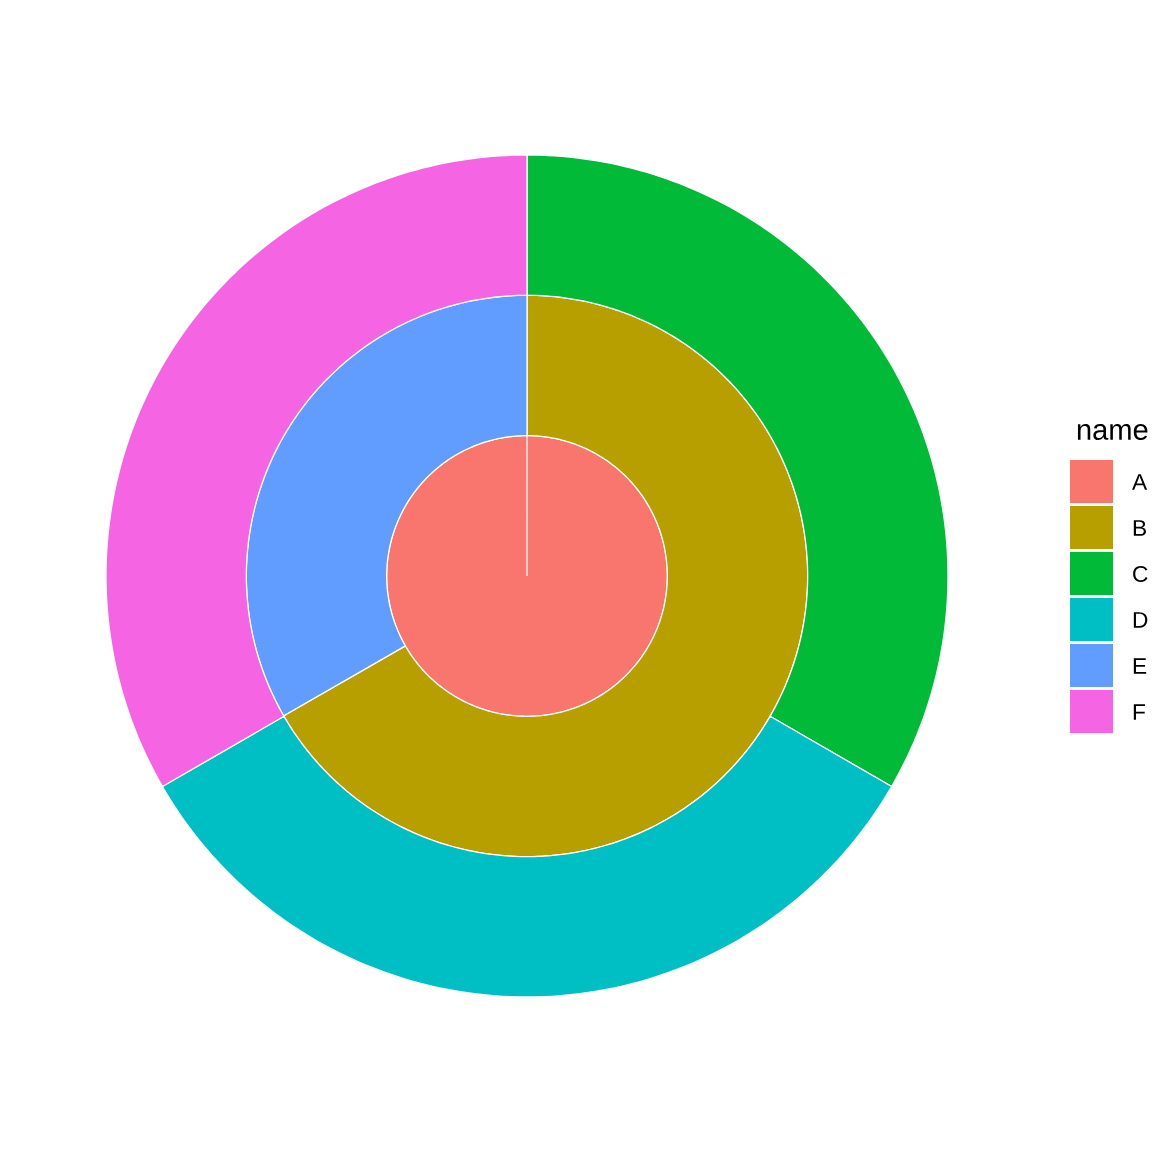  I want to click on legend-label: E, so click(1140, 666).